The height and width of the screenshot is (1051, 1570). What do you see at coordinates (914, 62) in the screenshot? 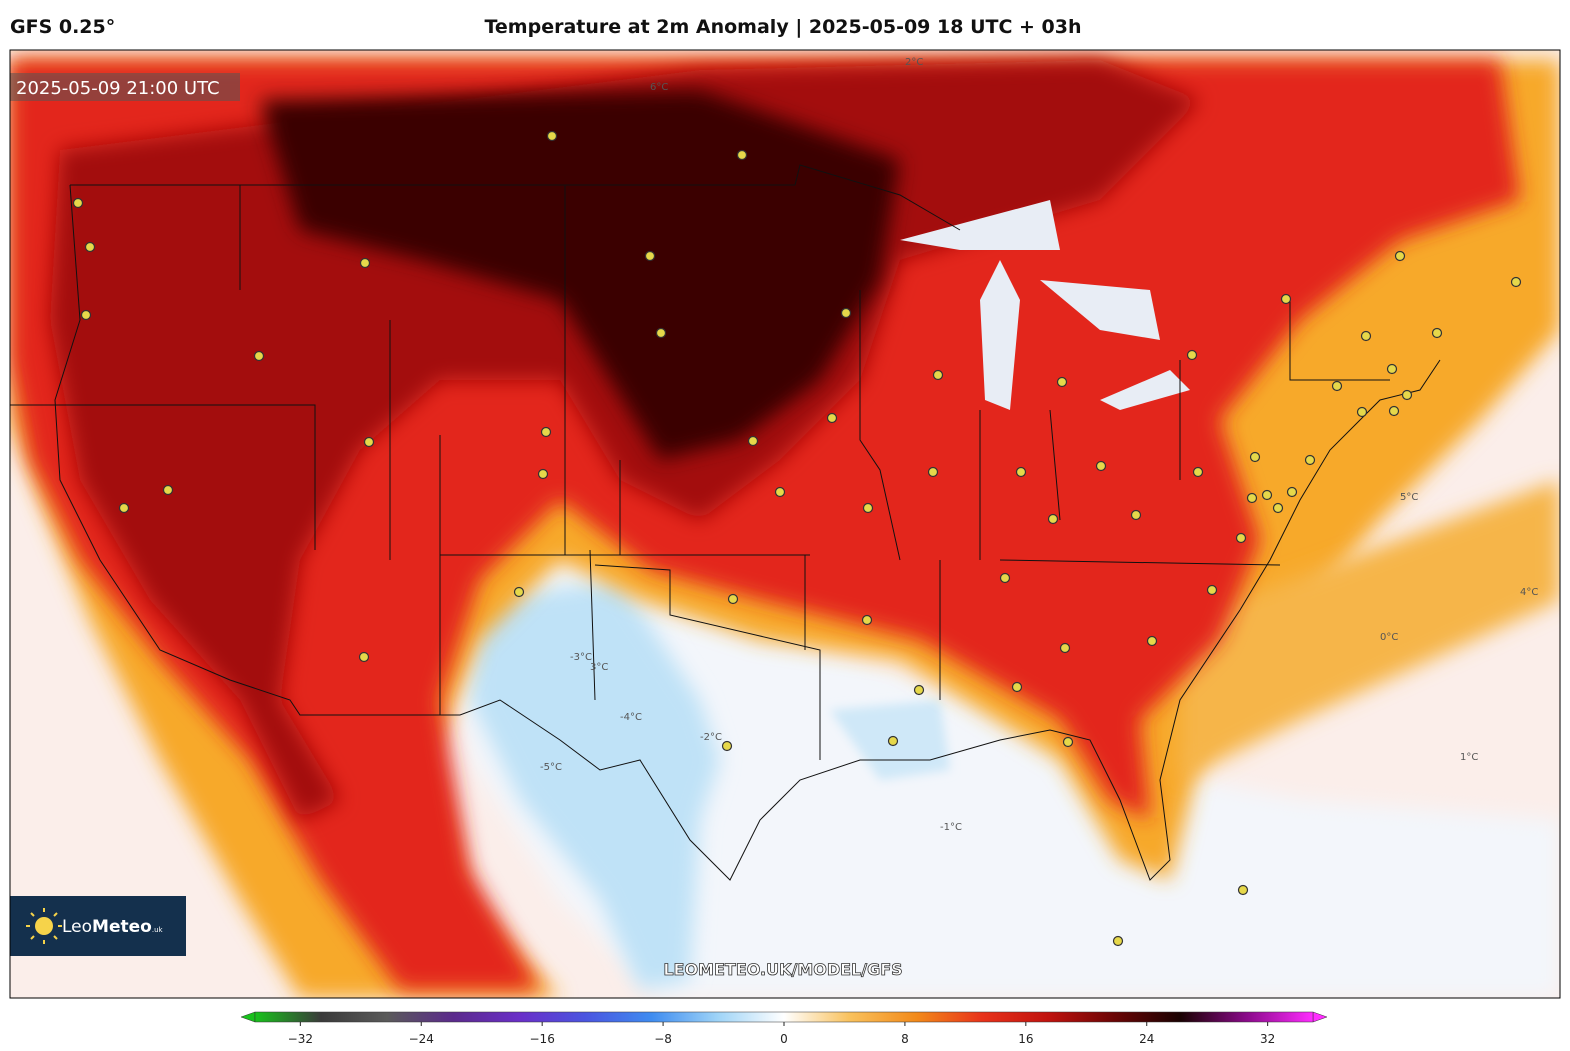
I see `contour-label: 2°C` at bounding box center [914, 62].